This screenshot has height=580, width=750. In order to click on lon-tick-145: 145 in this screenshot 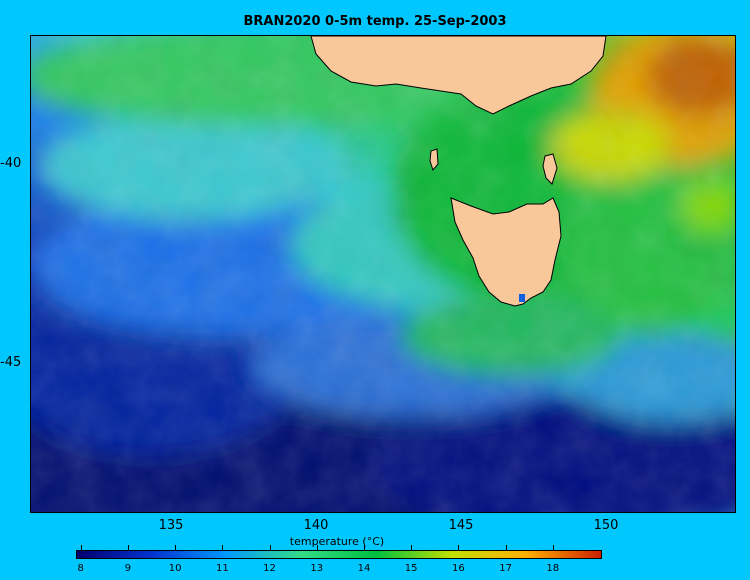, I will do `click(461, 525)`.